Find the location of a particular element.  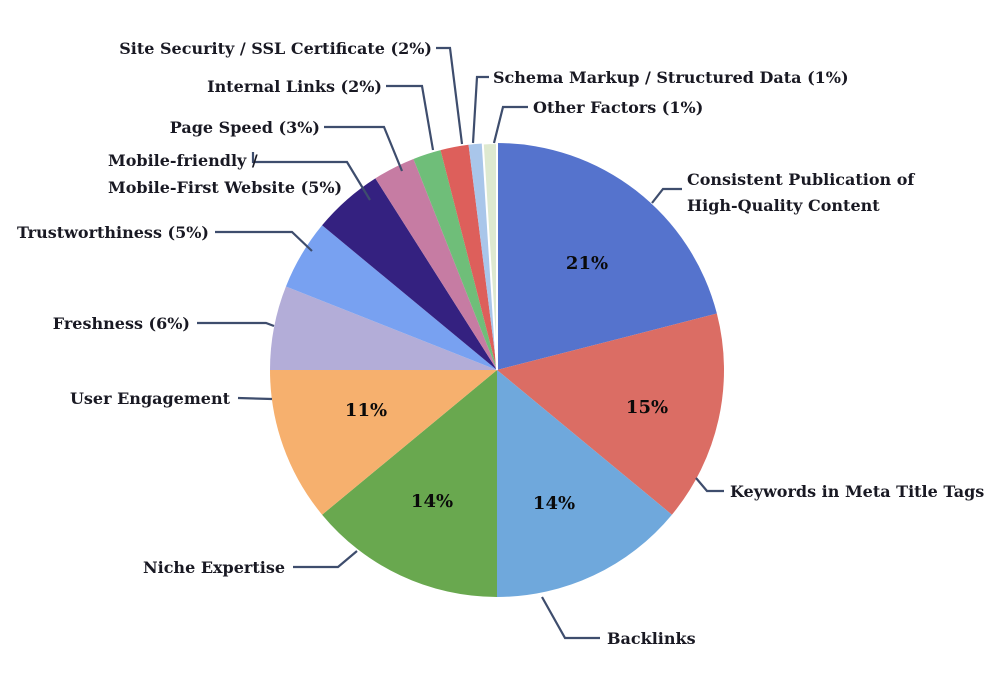

pie-slice-freshness is located at coordinates (383, 328).